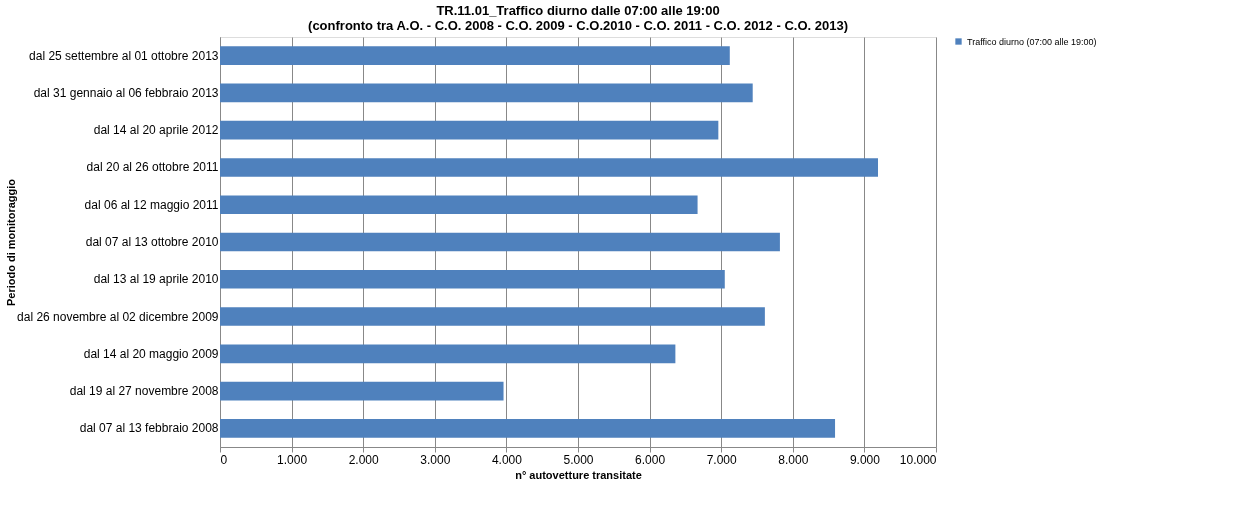 The image size is (1252, 527). I want to click on x-tick-label: 8.000, so click(793, 459).